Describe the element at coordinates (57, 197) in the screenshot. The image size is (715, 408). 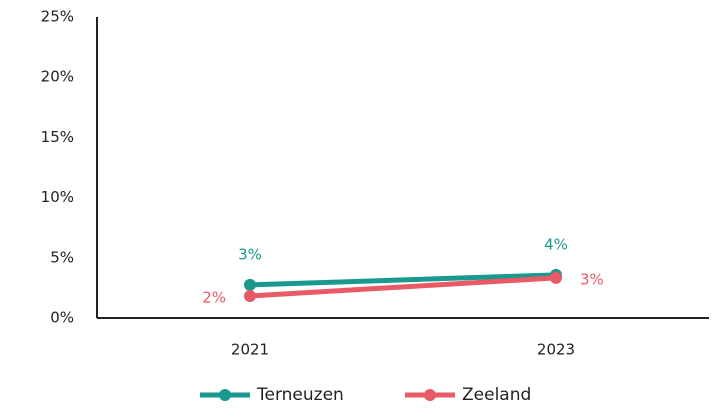
I see `y-tick-label: 10%` at that location.